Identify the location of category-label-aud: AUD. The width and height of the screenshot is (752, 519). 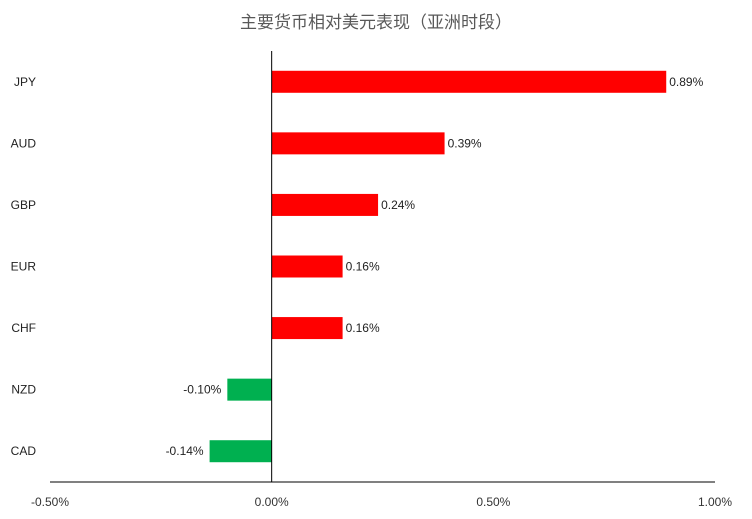
(24, 143).